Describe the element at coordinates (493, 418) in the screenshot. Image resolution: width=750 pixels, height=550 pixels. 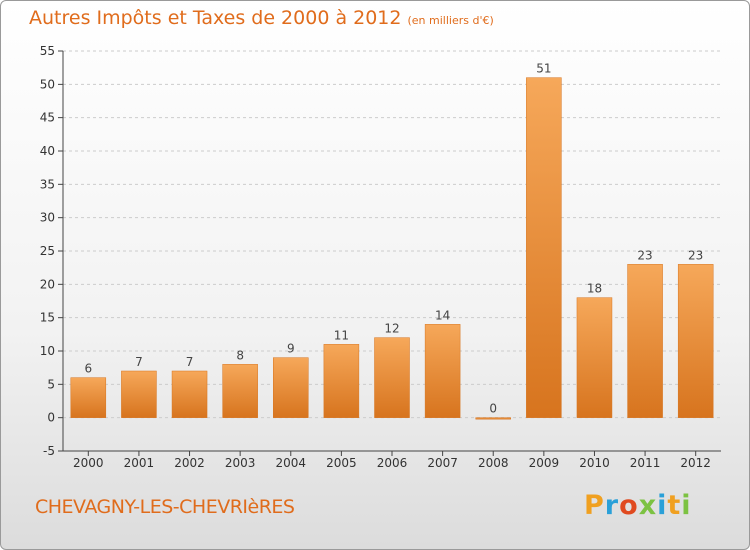
I see `bar-2008` at that location.